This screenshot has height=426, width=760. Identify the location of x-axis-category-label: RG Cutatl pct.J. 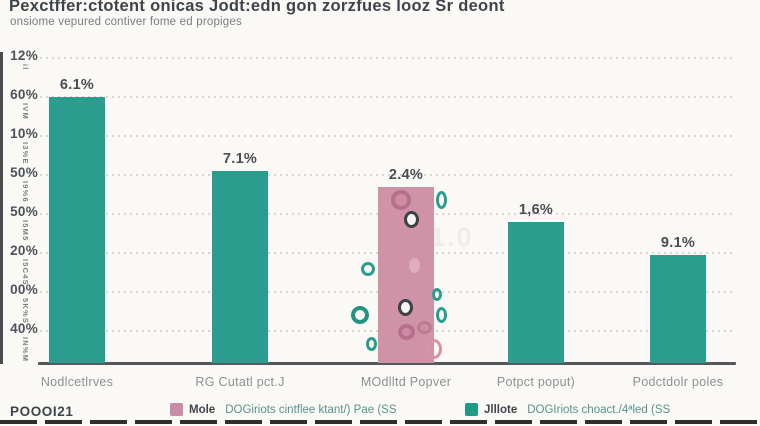
(240, 382).